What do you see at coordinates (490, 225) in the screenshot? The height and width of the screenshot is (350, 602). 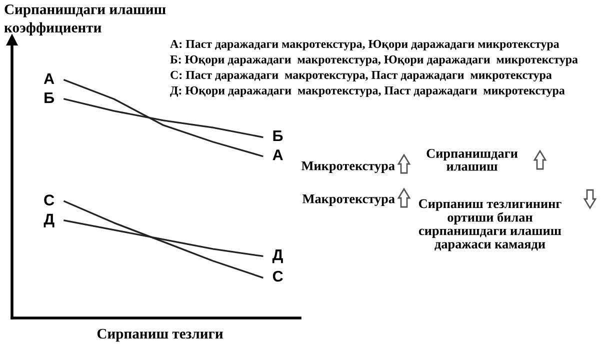 I see `text: Сирпаниш тезлигининг ортиши билан сирпанишдаги илашиш даражаси камаяди` at bounding box center [490, 225].